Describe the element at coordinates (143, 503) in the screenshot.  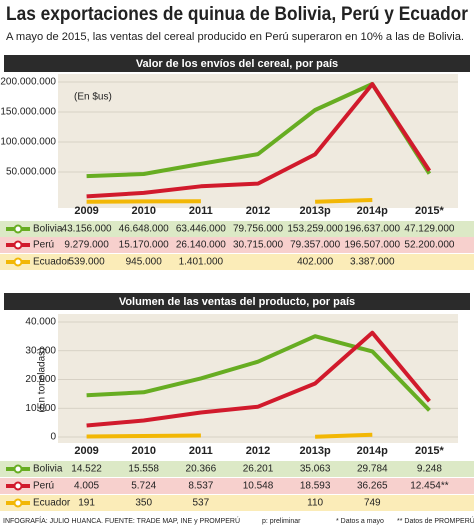
I see `value-label: 350` at that location.